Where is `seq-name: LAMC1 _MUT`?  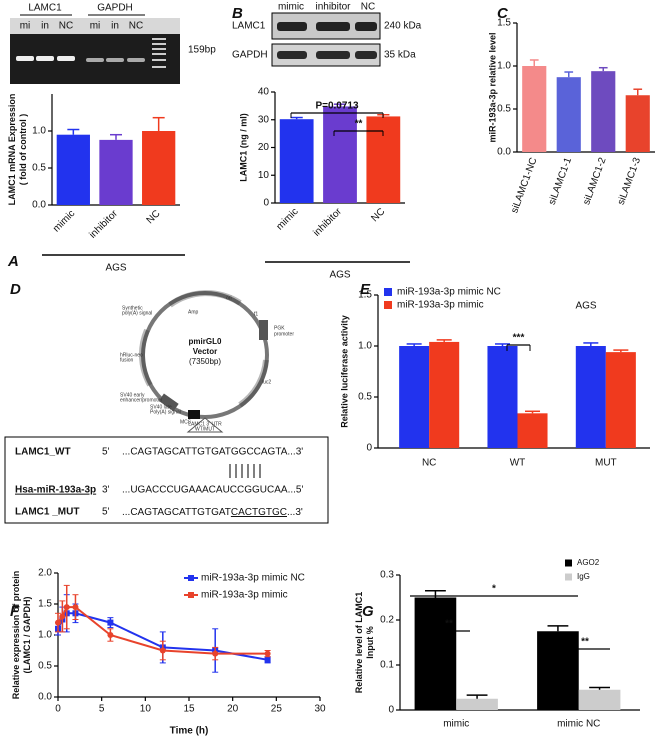 seq-name: LAMC1 _MUT is located at coordinates (47, 512).